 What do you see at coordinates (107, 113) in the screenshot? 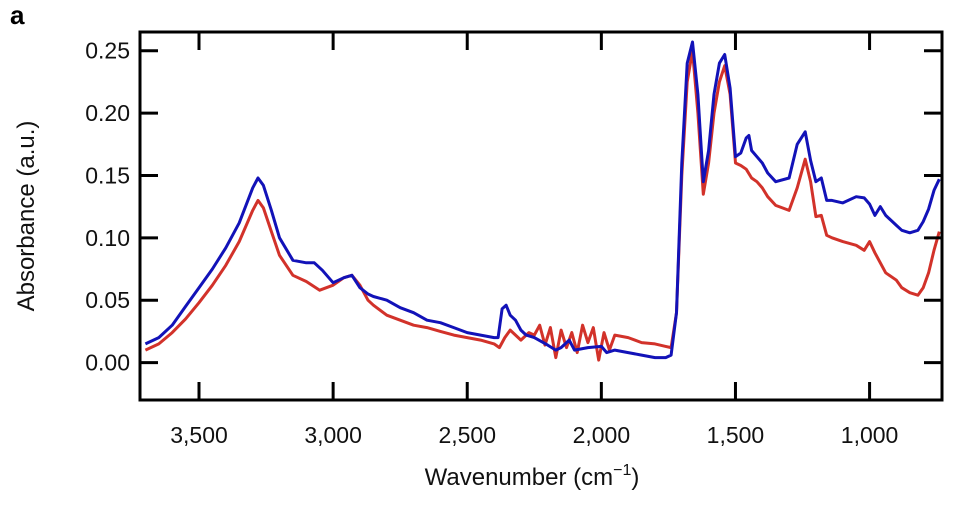
I see `y-tick-label: 0.20` at bounding box center [107, 113].